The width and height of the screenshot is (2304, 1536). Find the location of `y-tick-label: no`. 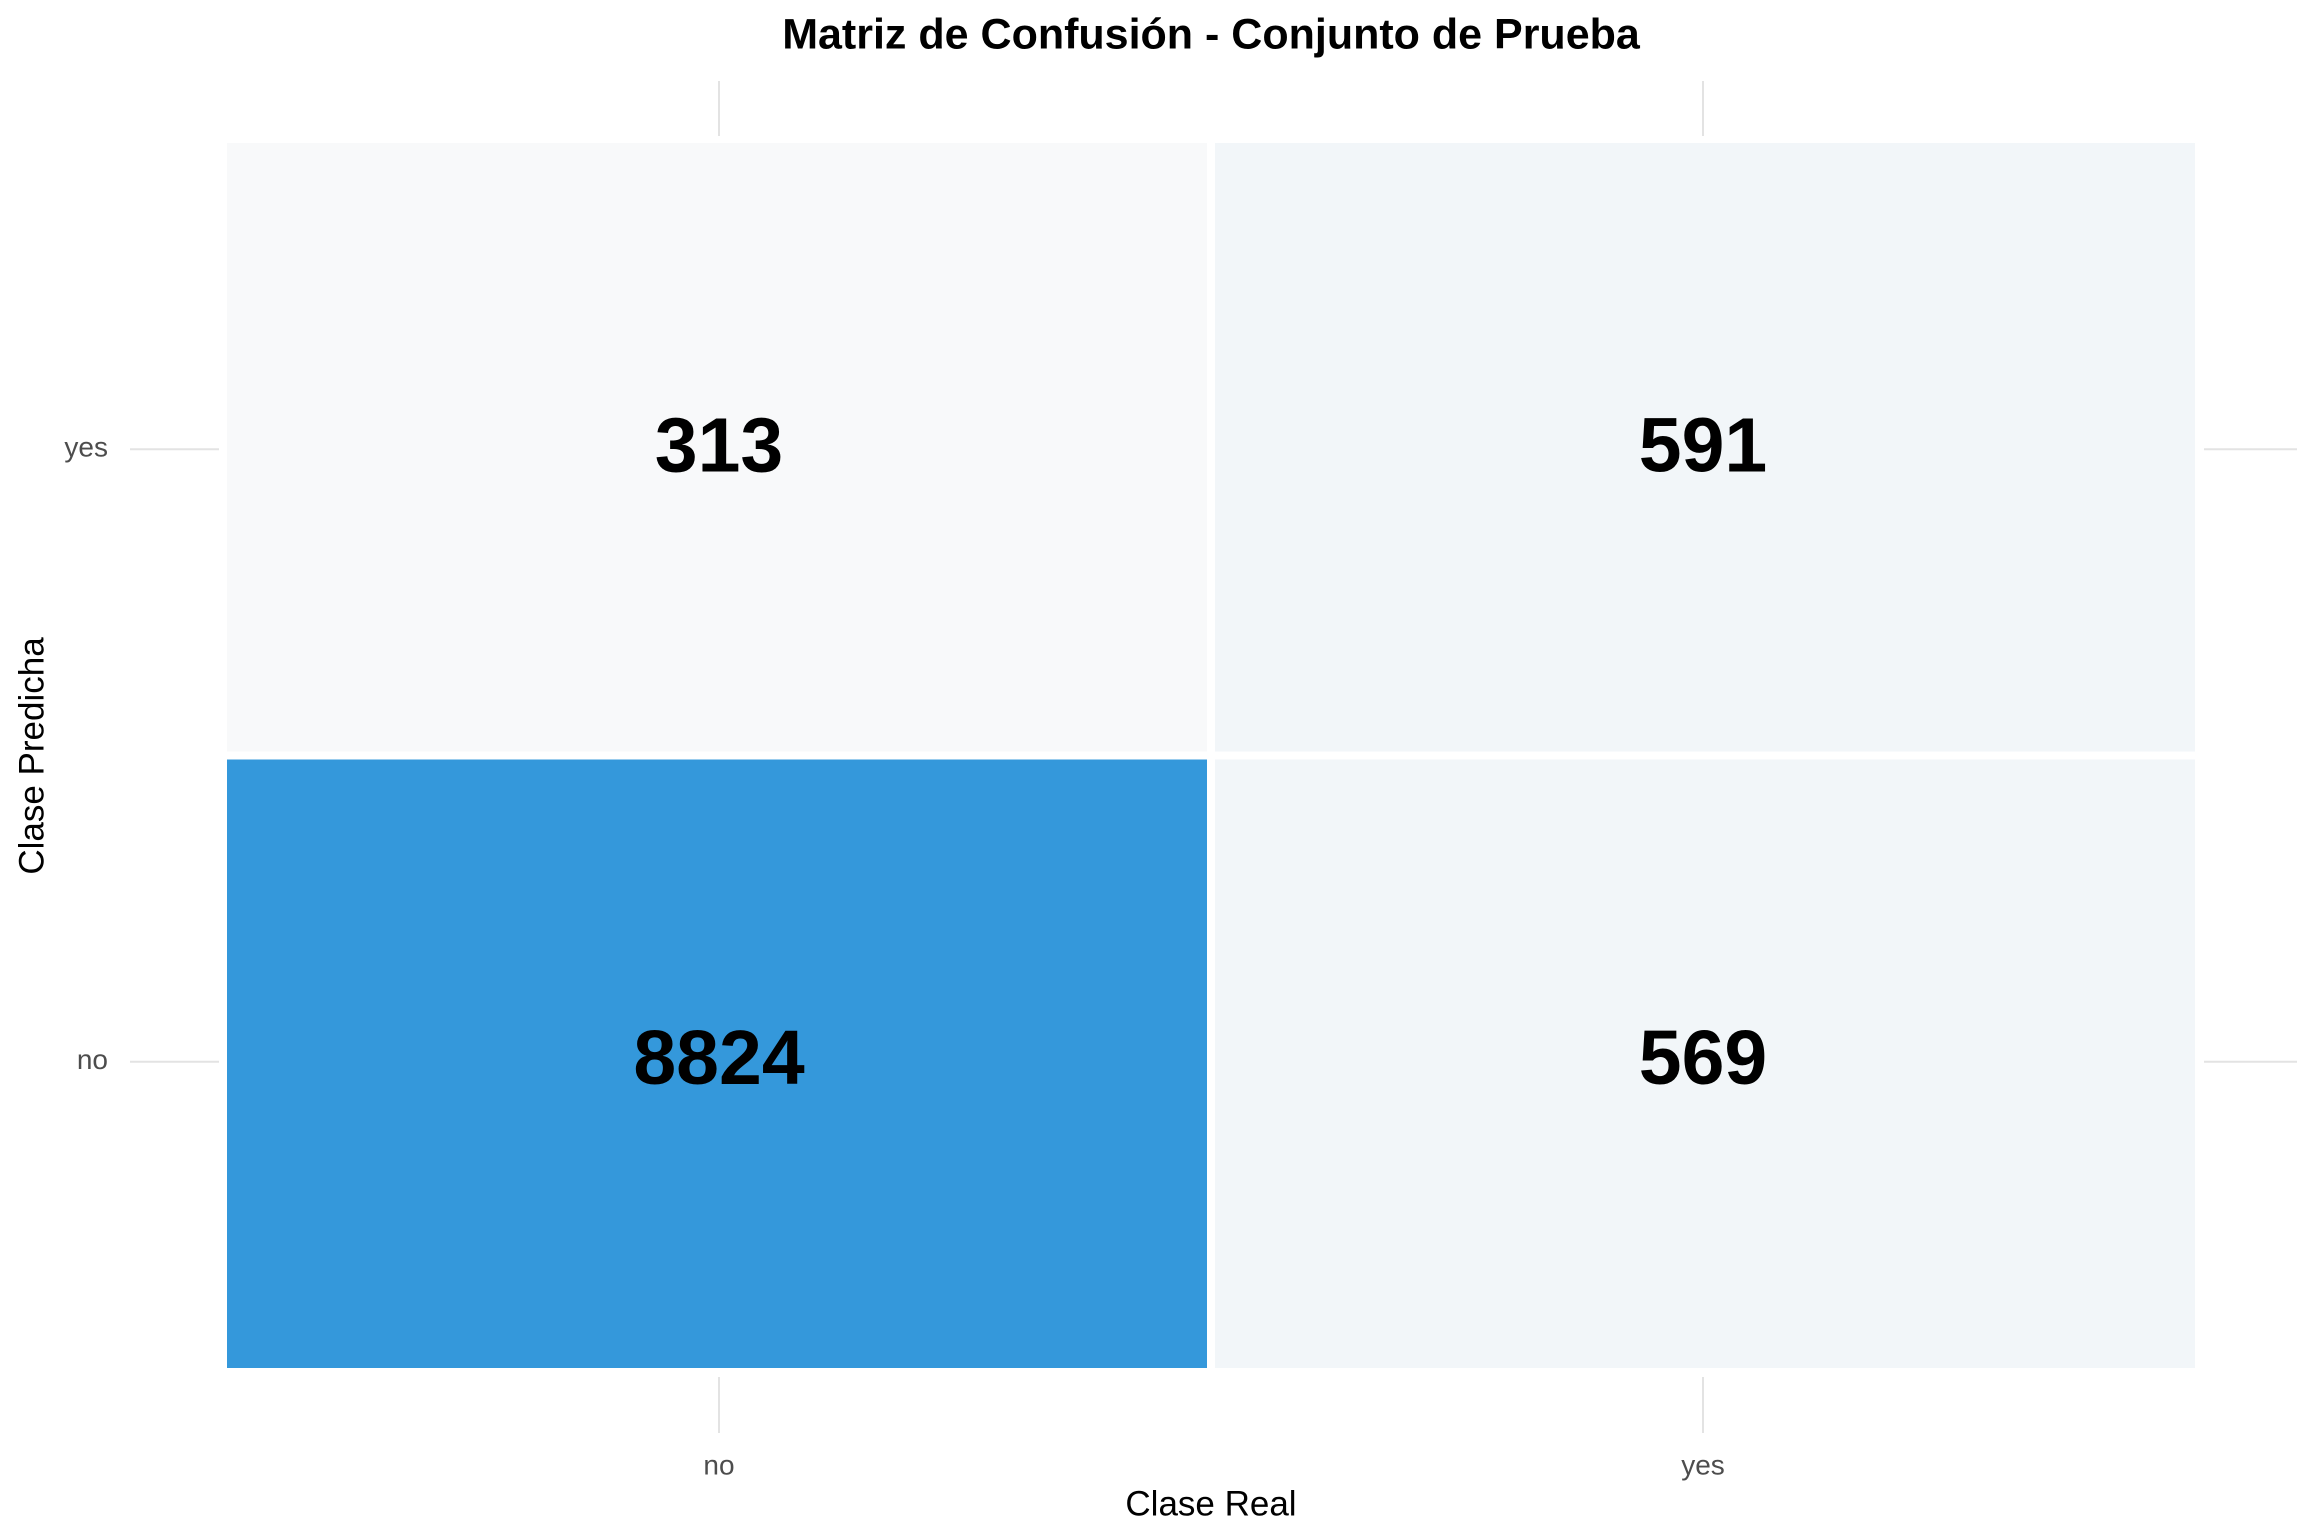

y-tick-label: no is located at coordinates (92, 1059).